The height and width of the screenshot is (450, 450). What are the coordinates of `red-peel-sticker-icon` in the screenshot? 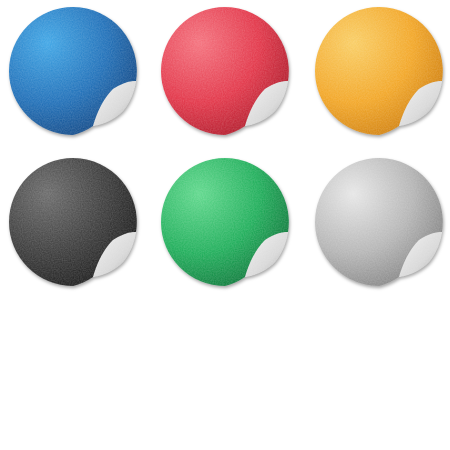 It's located at (225, 71).